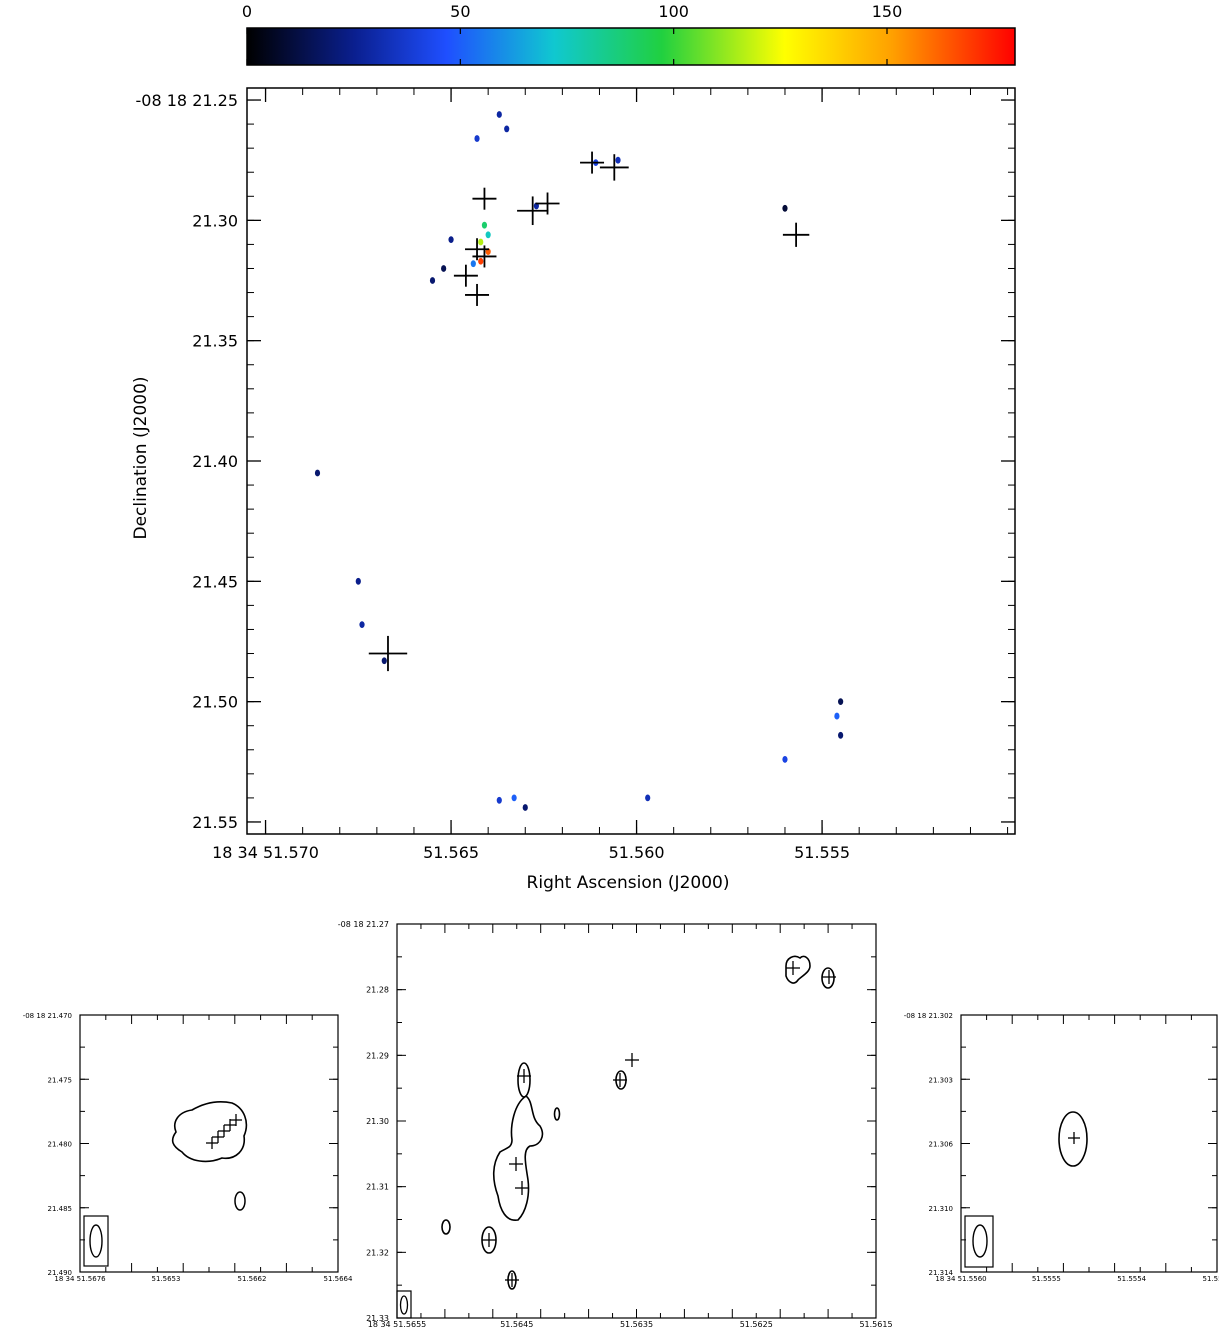 The height and width of the screenshot is (1332, 1219). Describe the element at coordinates (215, 581) in the screenshot. I see `y-tick-label: 21.45` at that location.